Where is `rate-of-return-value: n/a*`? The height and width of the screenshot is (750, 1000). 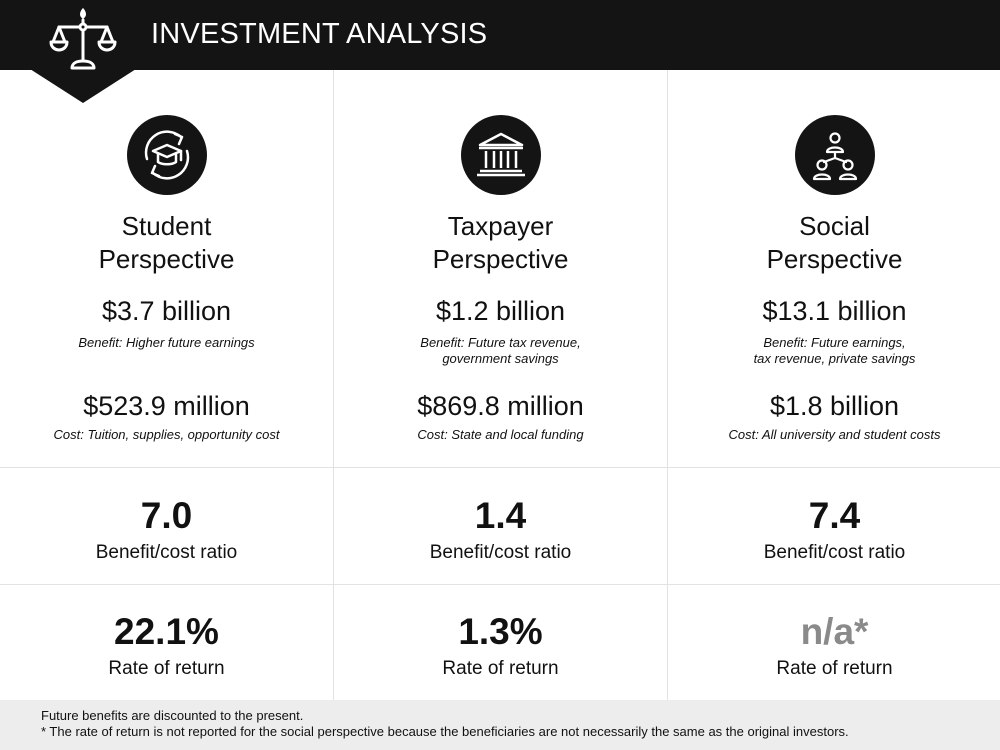
rate-of-return-value: n/a* is located at coordinates (834, 631).